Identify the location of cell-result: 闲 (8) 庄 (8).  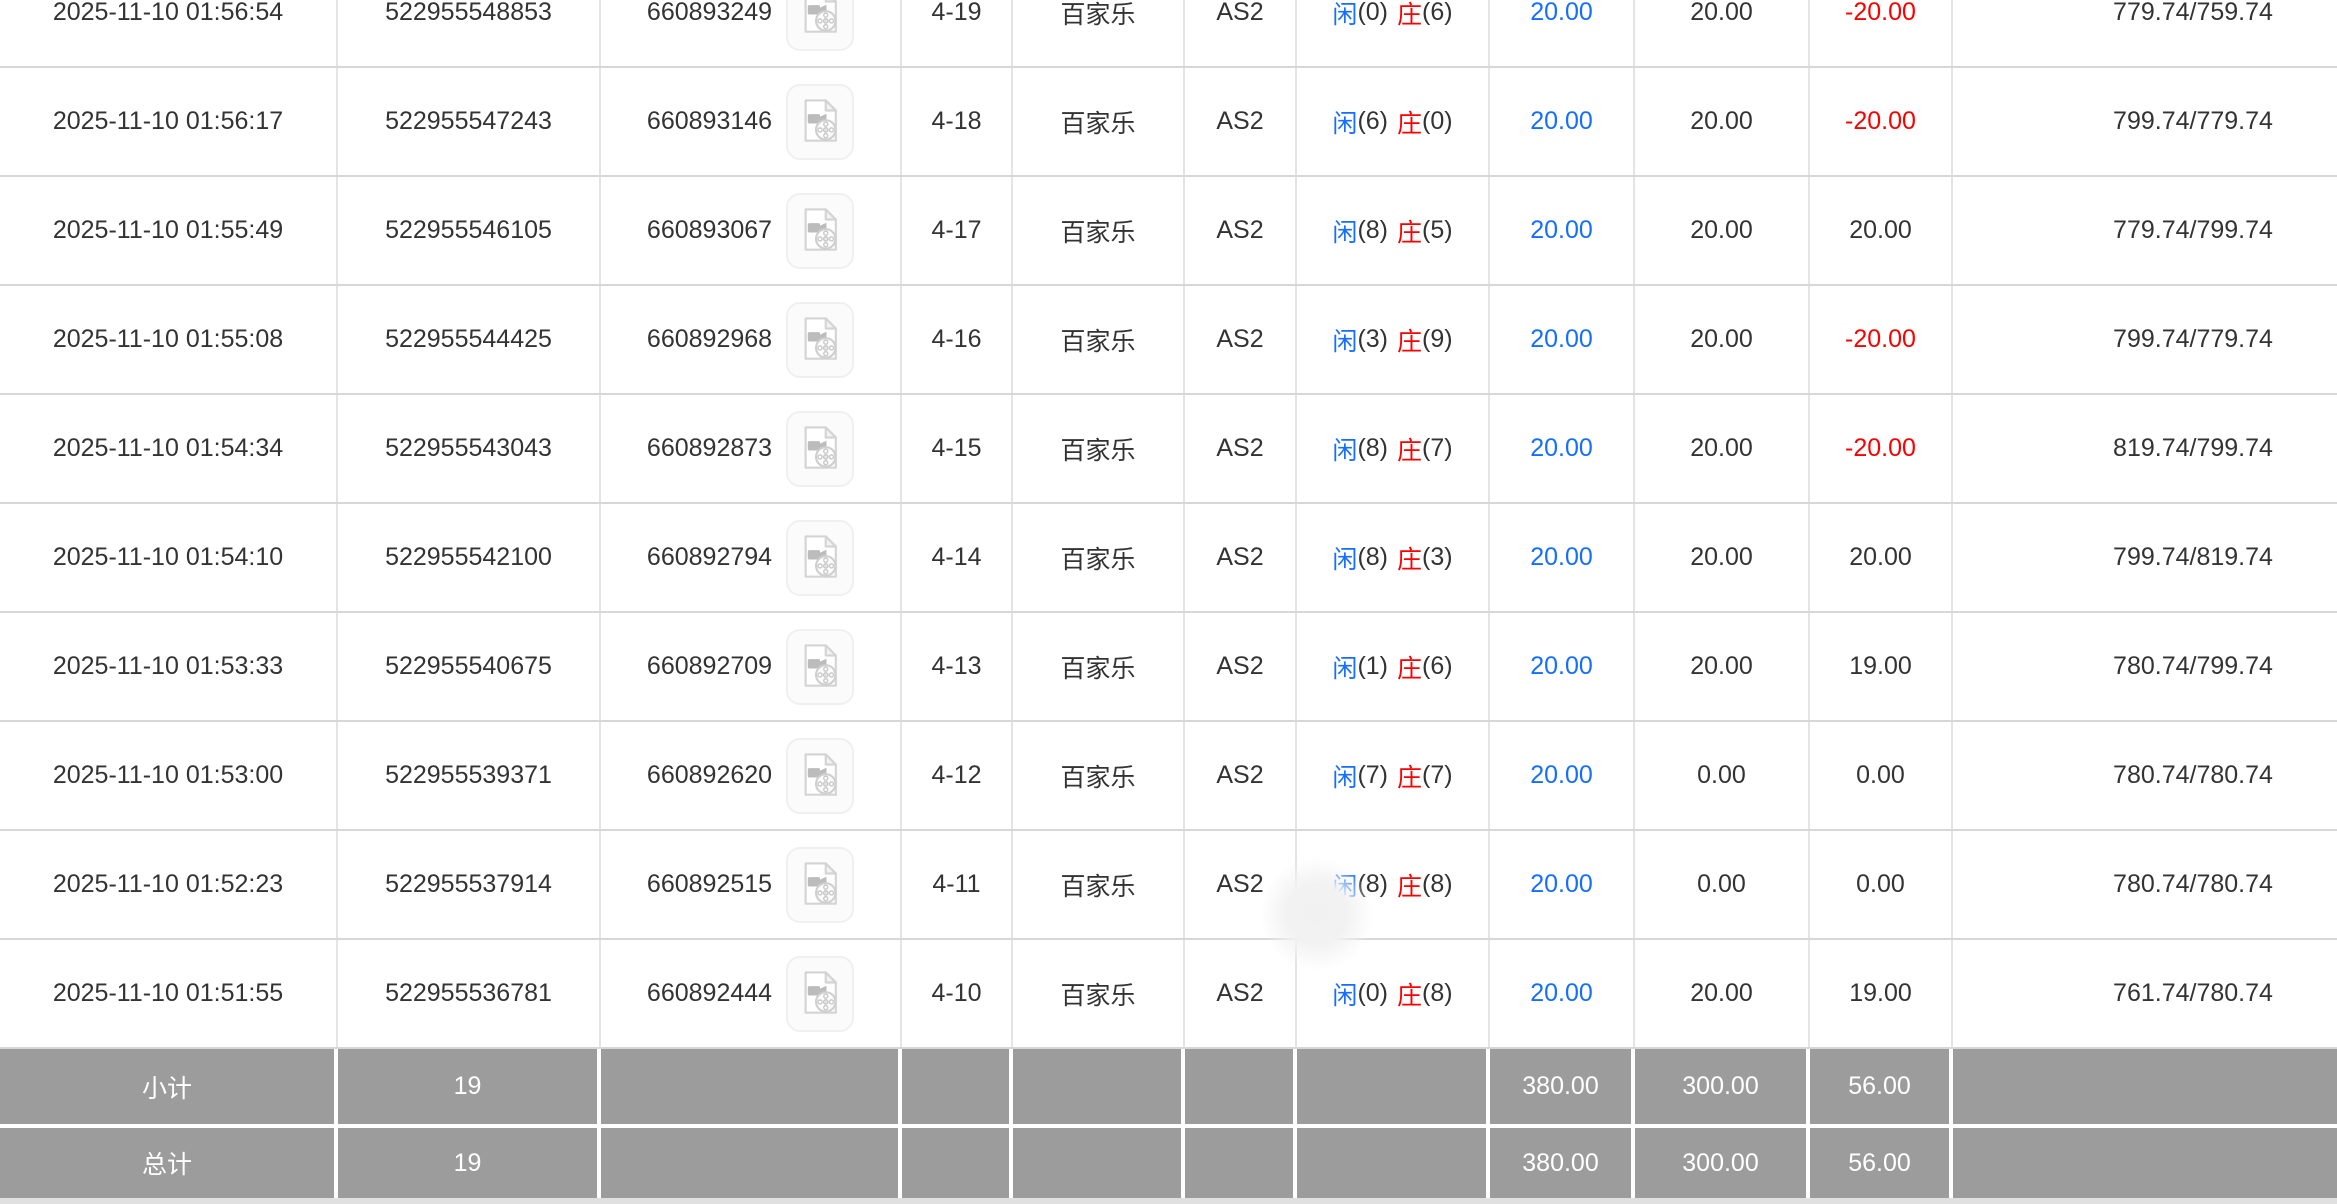
(1393, 884).